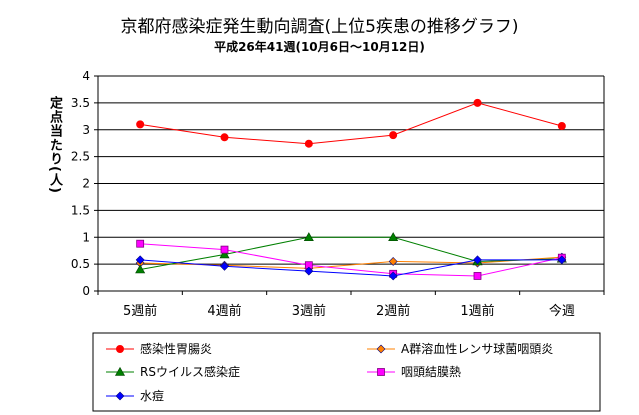  Describe the element at coordinates (190, 371) in the screenshot. I see `legend-label: RSウイルス感染症` at that location.